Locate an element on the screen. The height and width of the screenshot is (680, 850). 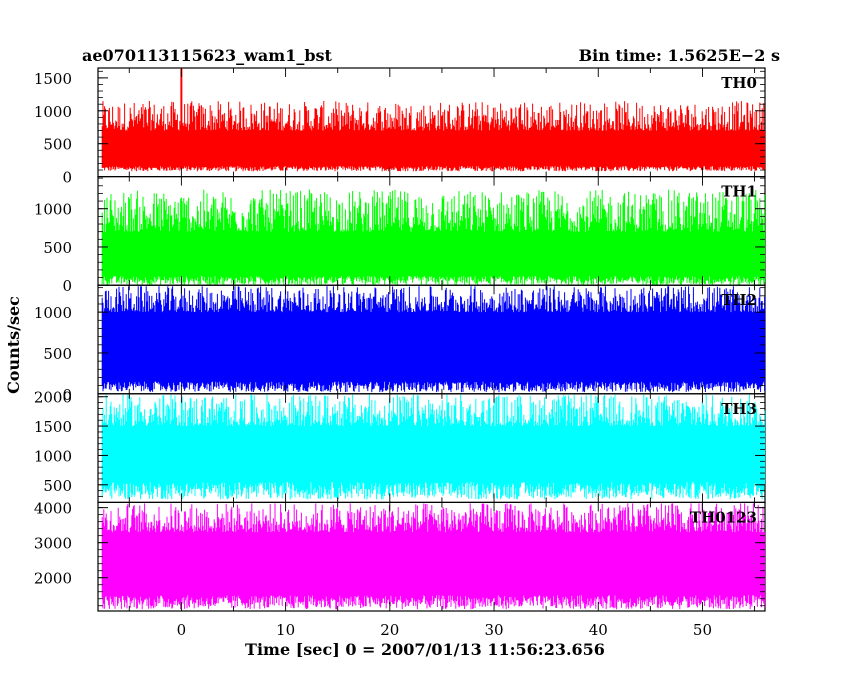
panel-th3: 500 1000 1500 2000 TH3 is located at coordinates (400, 446).